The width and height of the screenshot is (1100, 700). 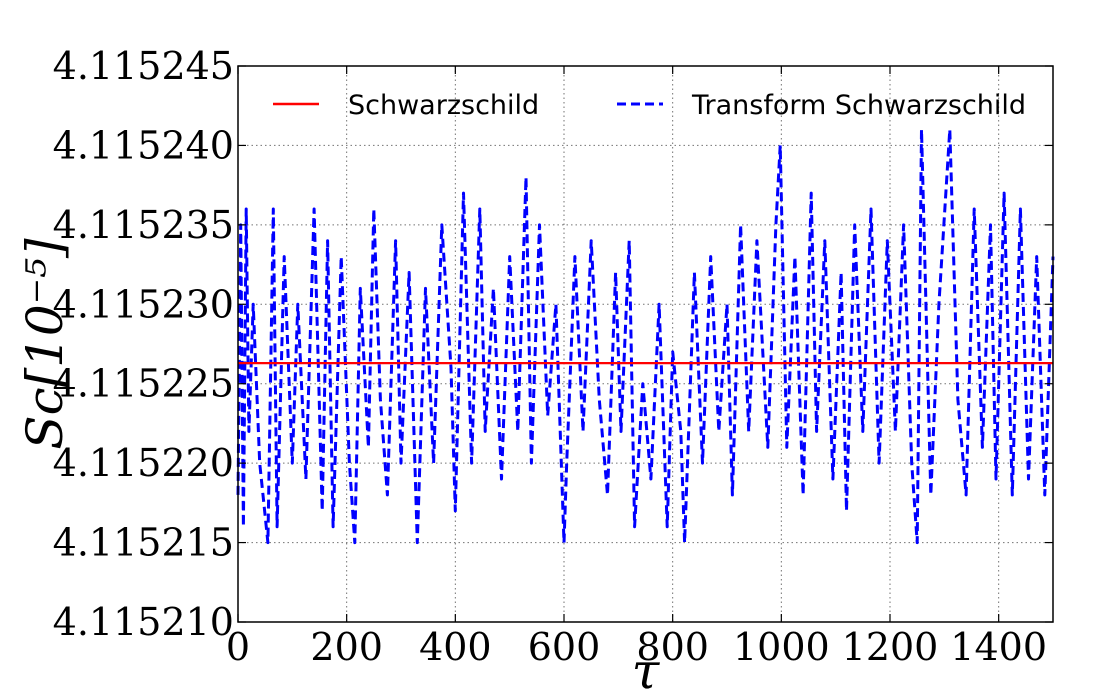 I want to click on y-tick-label: 4.115230, so click(x=143, y=304).